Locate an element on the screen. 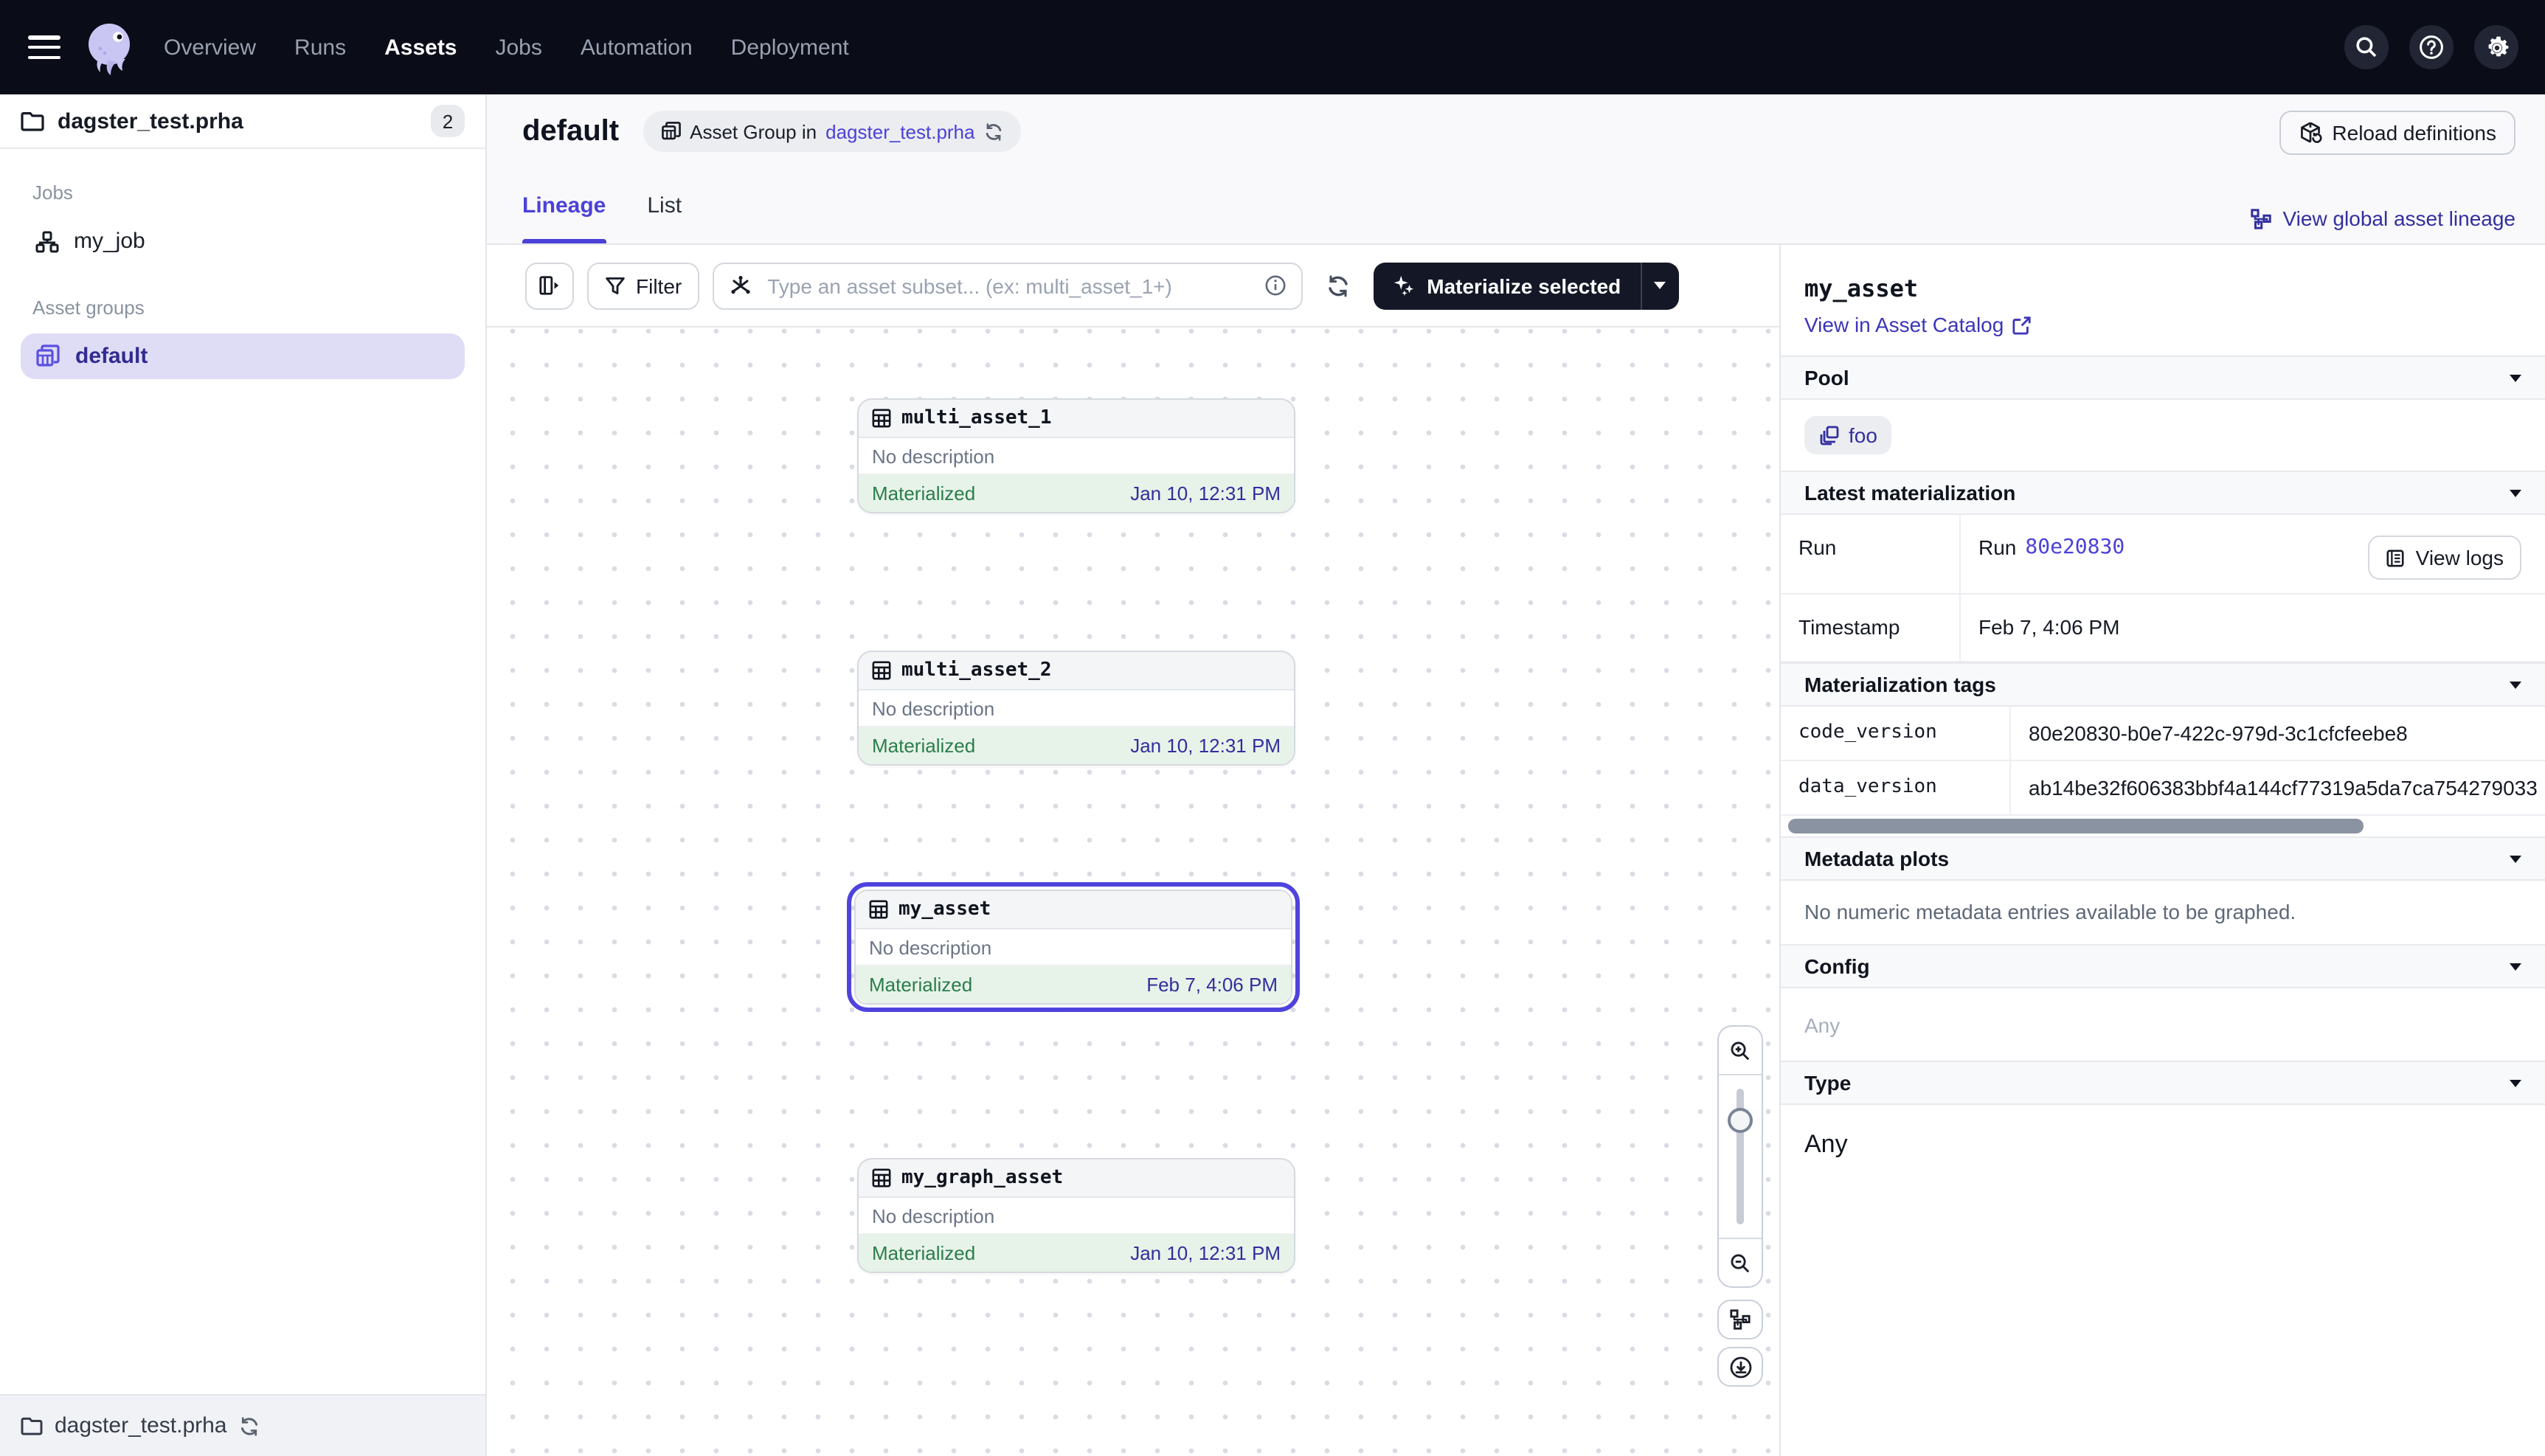 The image size is (2545, 1456). search-button is located at coordinates (2367, 47).